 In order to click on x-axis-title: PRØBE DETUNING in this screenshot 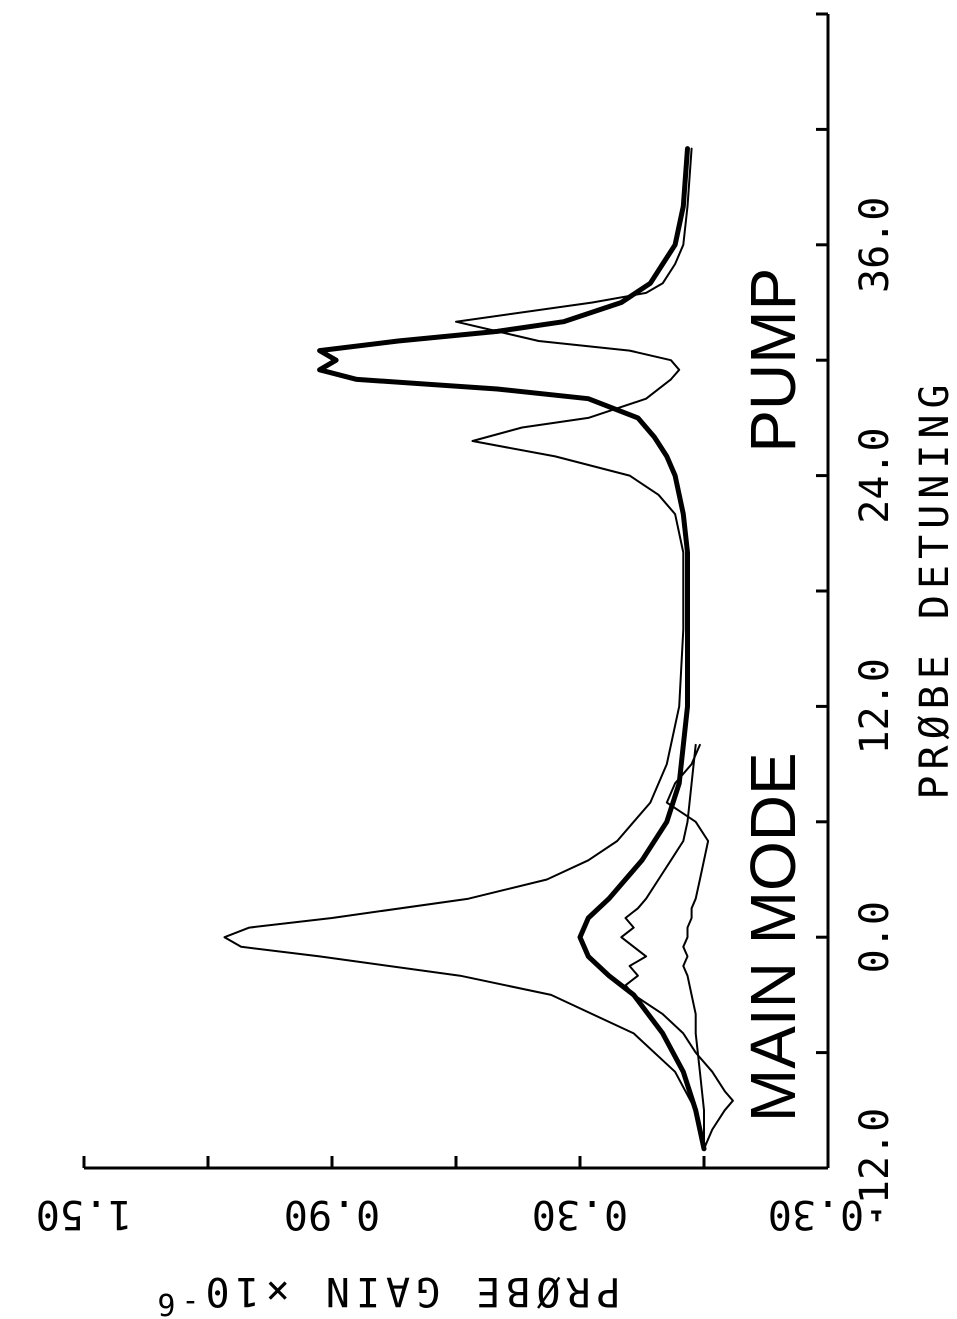, I will do `click(934, 588)`.